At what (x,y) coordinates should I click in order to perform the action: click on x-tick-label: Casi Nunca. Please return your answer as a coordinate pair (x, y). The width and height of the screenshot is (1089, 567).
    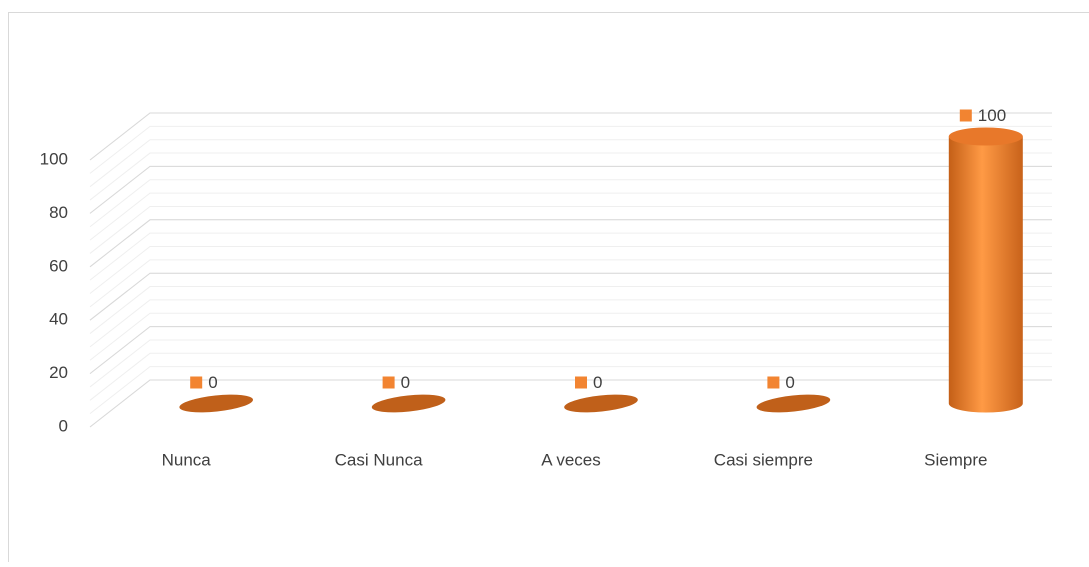
    Looking at the image, I should click on (379, 459).